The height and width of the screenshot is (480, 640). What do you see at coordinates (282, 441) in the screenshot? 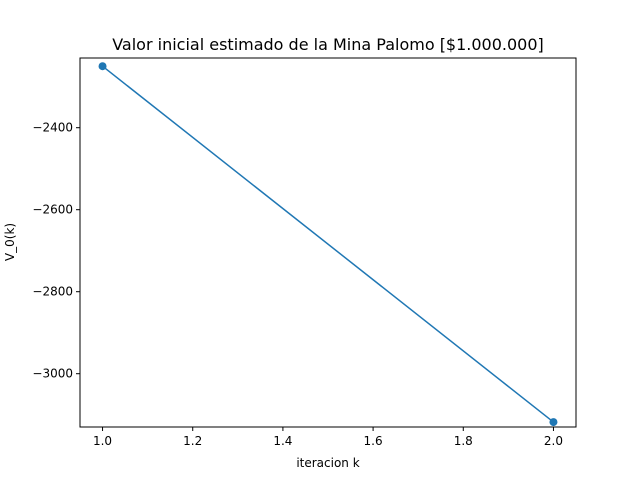
I see `x-tick-label: 1.4` at bounding box center [282, 441].